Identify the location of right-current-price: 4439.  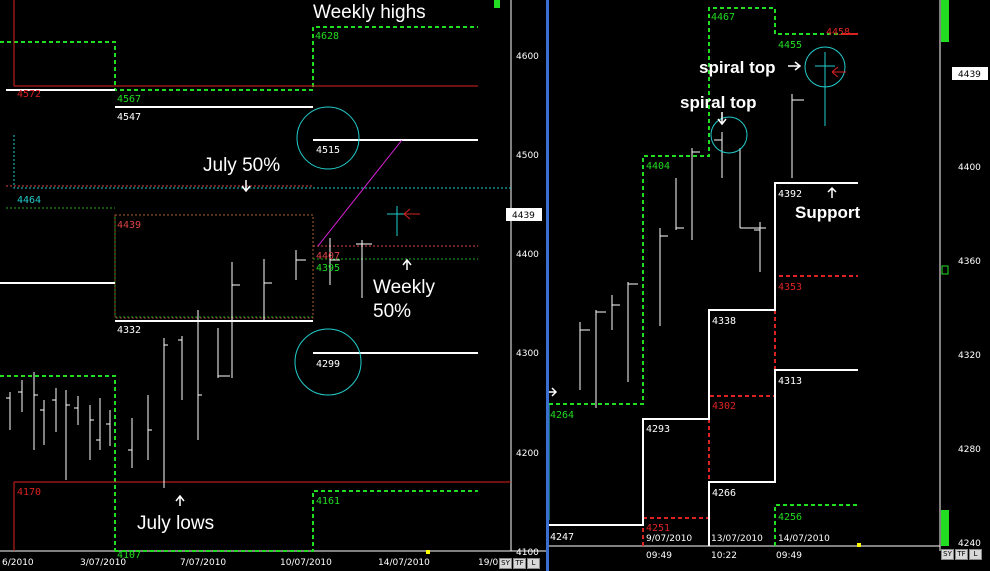
(969, 75).